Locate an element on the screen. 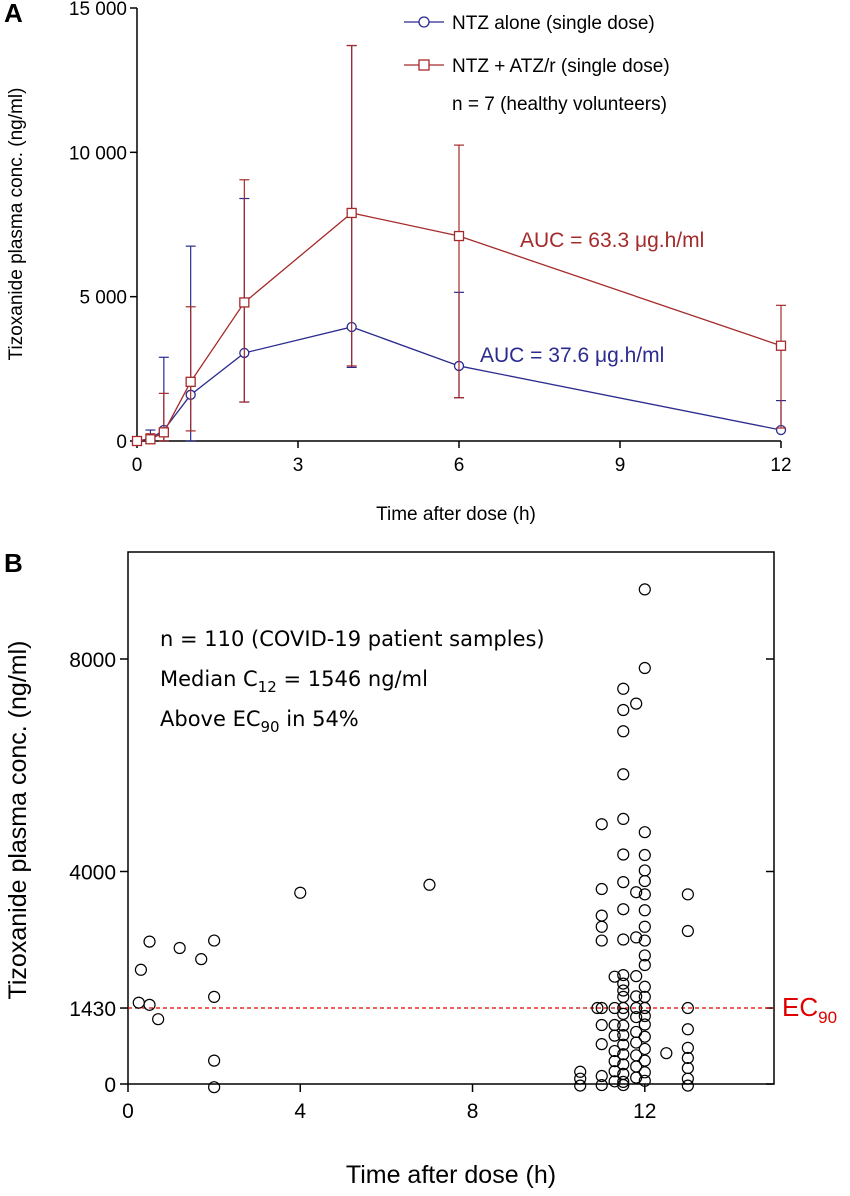  ec90-label: EC90 is located at coordinates (809, 1009).